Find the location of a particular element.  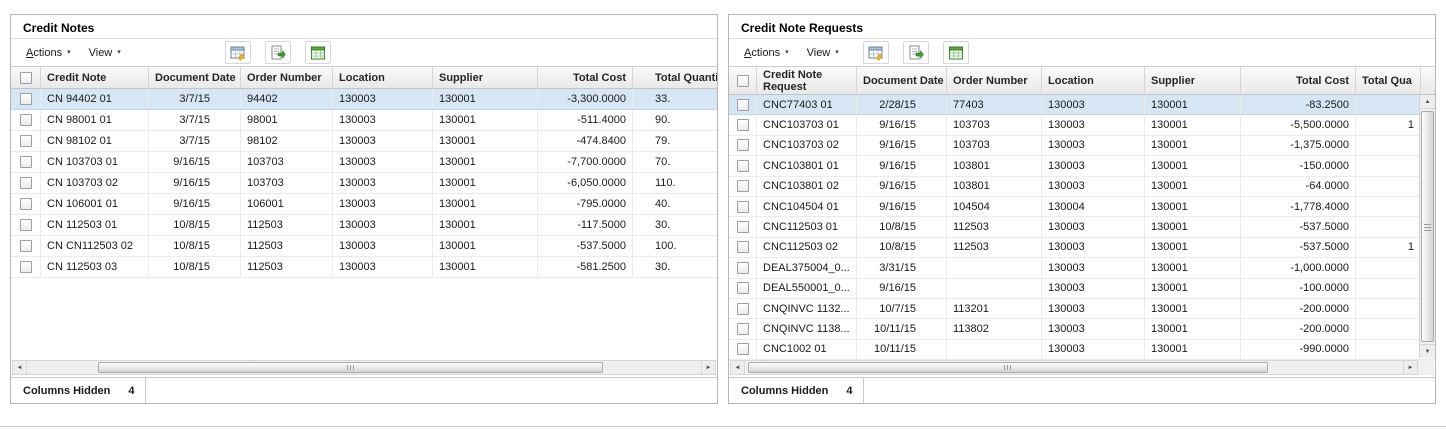

chevron-down-icon: ▾ is located at coordinates (119, 52).